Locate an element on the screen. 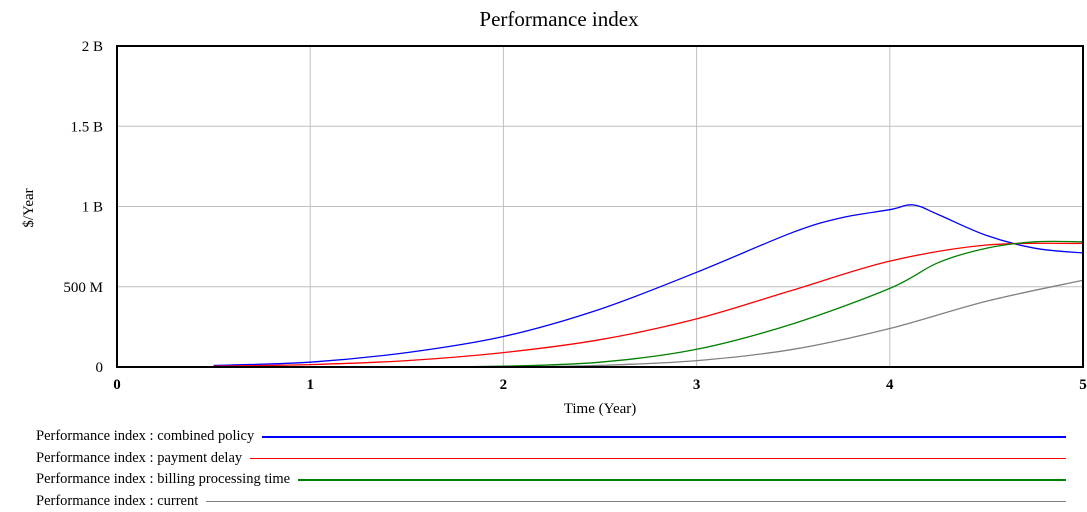  y-axis-label: $/Year is located at coordinates (29, 207).